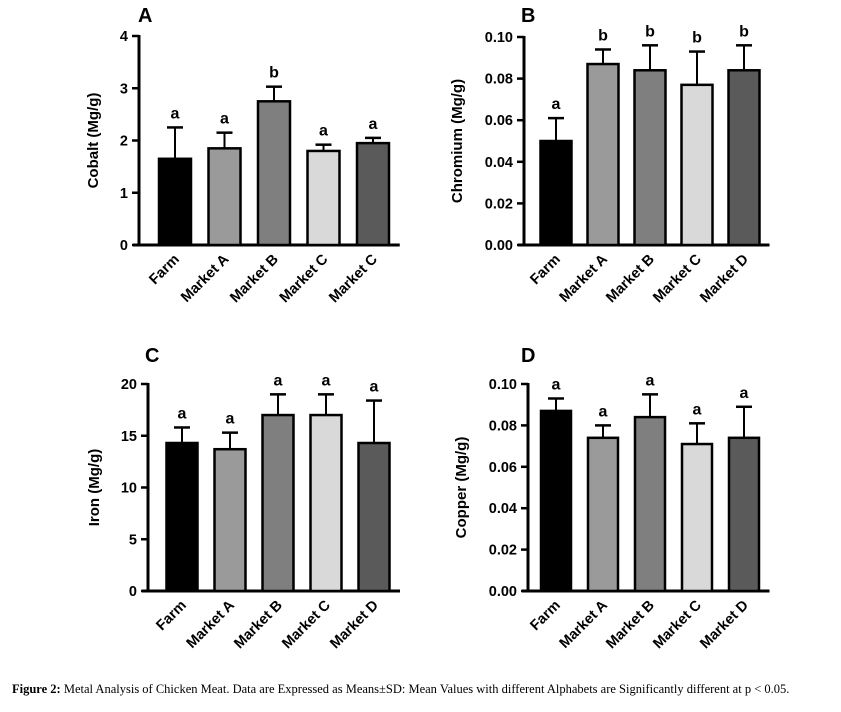 This screenshot has width=841, height=712. I want to click on y-tick-label: 1, so click(124, 194).